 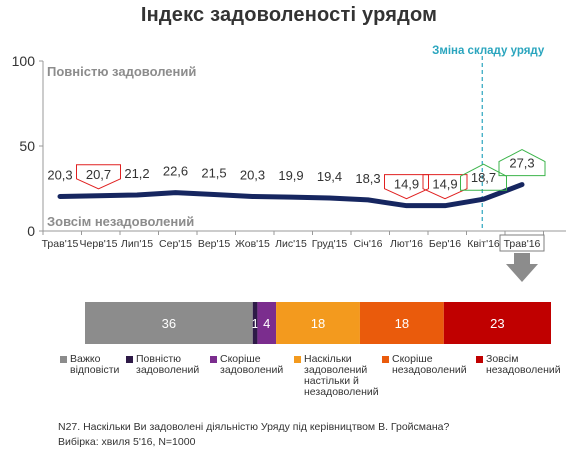 What do you see at coordinates (24, 61) in the screenshot?
I see `y-tick-label: 100` at bounding box center [24, 61].